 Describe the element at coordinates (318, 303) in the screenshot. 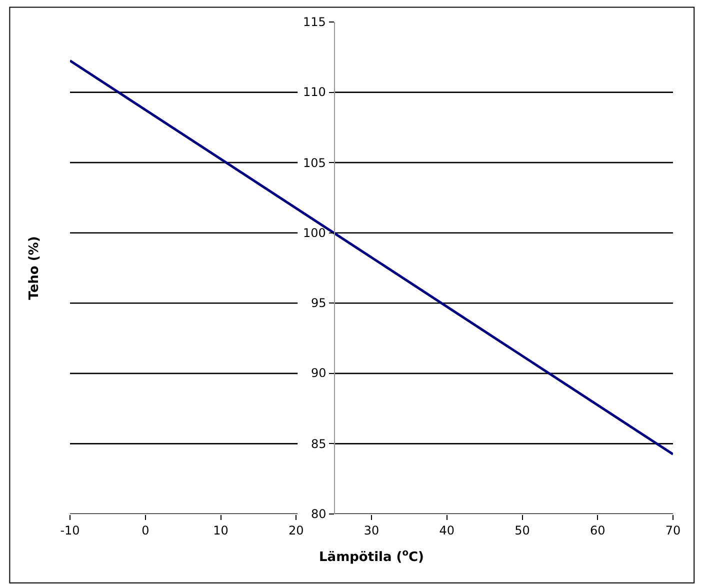

I see `y-tick-label: 95` at that location.